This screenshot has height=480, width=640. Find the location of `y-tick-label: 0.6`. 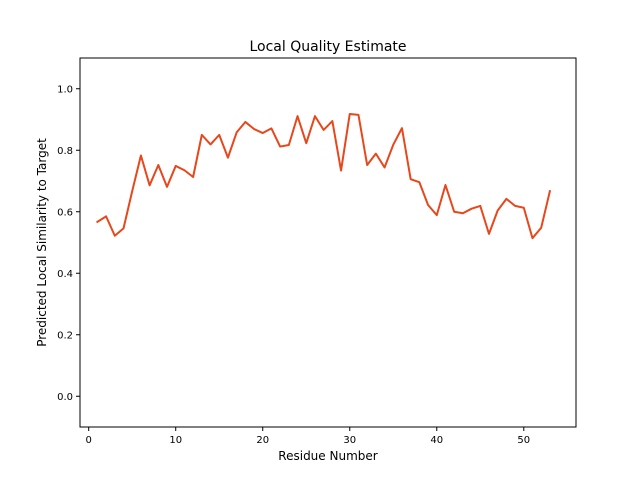

y-tick-label: 0.6 is located at coordinates (65, 212).